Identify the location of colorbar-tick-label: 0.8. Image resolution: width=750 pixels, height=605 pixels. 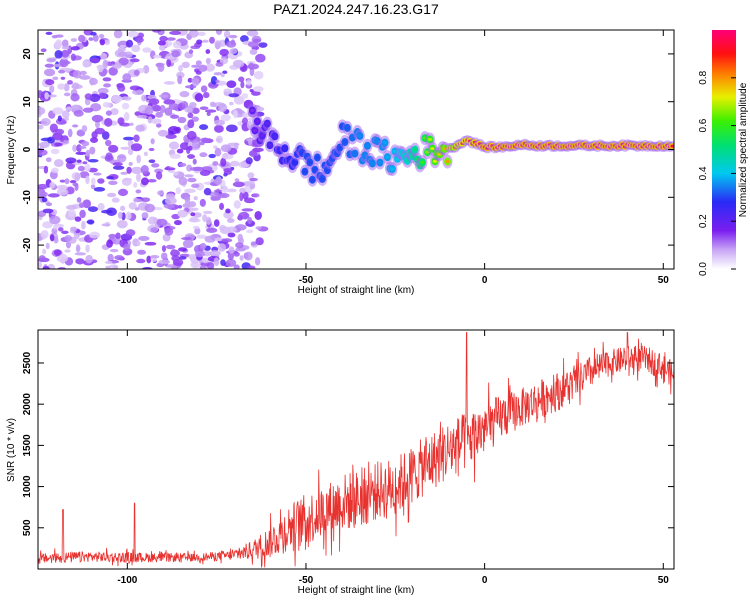
(703, 77).